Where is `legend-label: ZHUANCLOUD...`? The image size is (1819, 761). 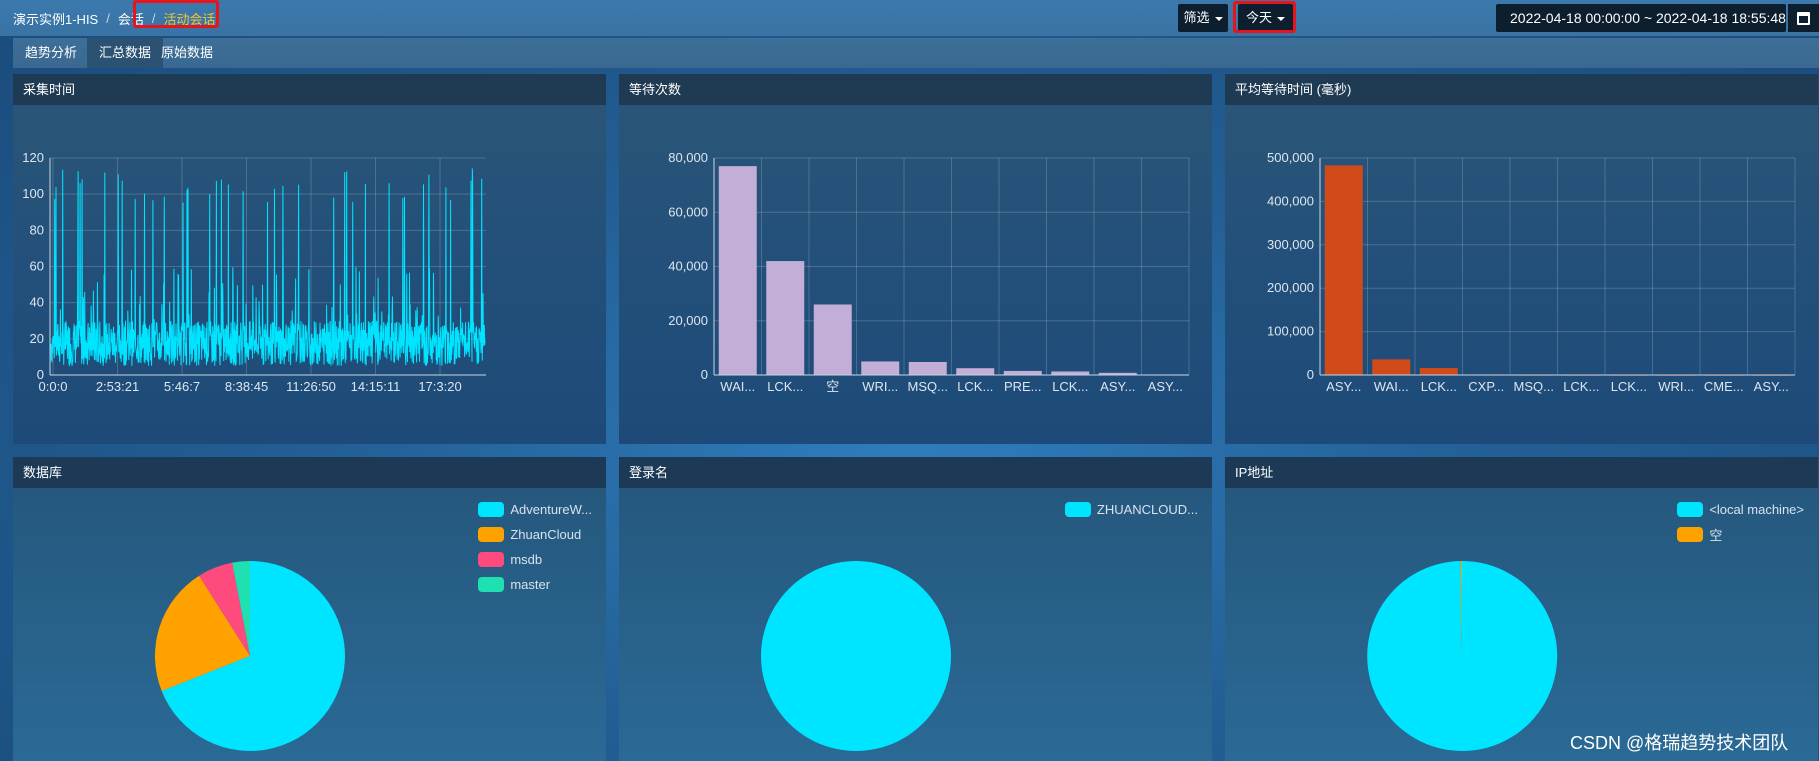 legend-label: ZHUANCLOUD... is located at coordinates (1147, 509).